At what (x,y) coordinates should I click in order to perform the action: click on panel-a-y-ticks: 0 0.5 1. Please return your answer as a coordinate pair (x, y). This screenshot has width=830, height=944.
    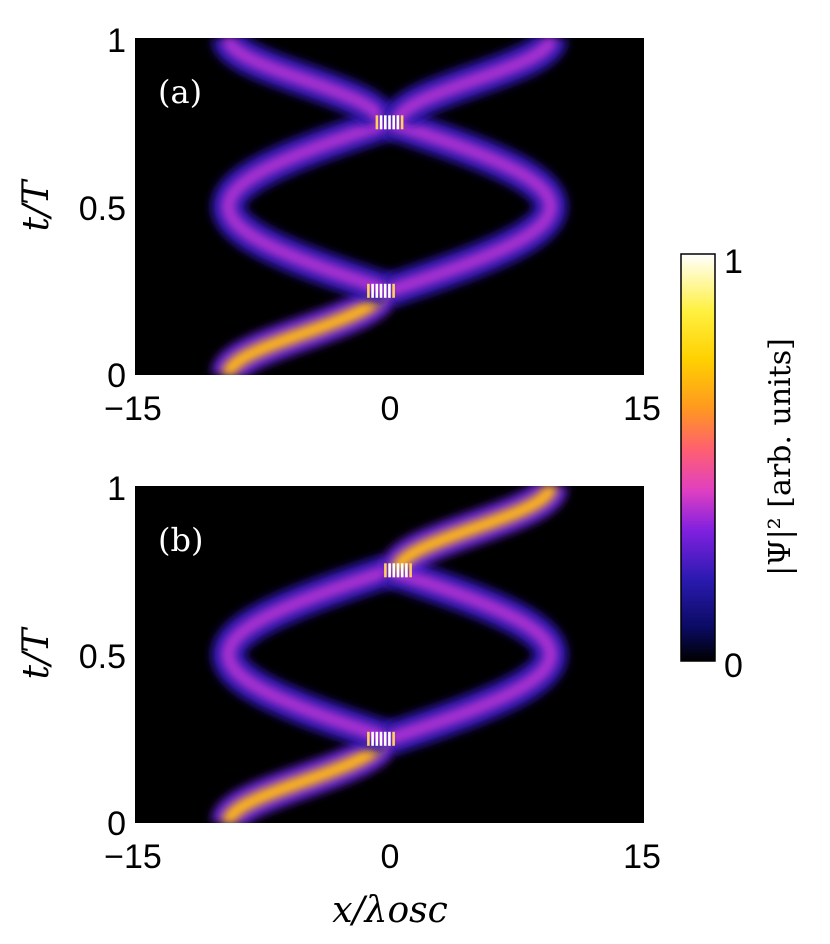
    Looking at the image, I should click on (102, 208).